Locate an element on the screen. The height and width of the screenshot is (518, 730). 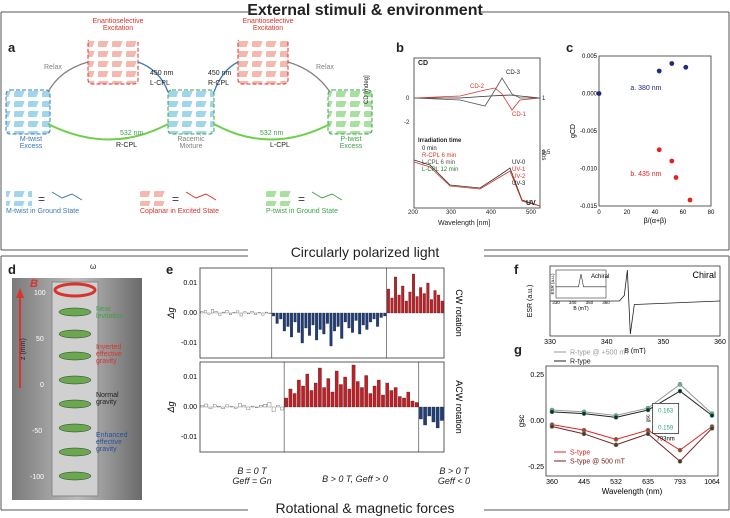
b-uv-legend-0: UV-0 is located at coordinates (519, 163).